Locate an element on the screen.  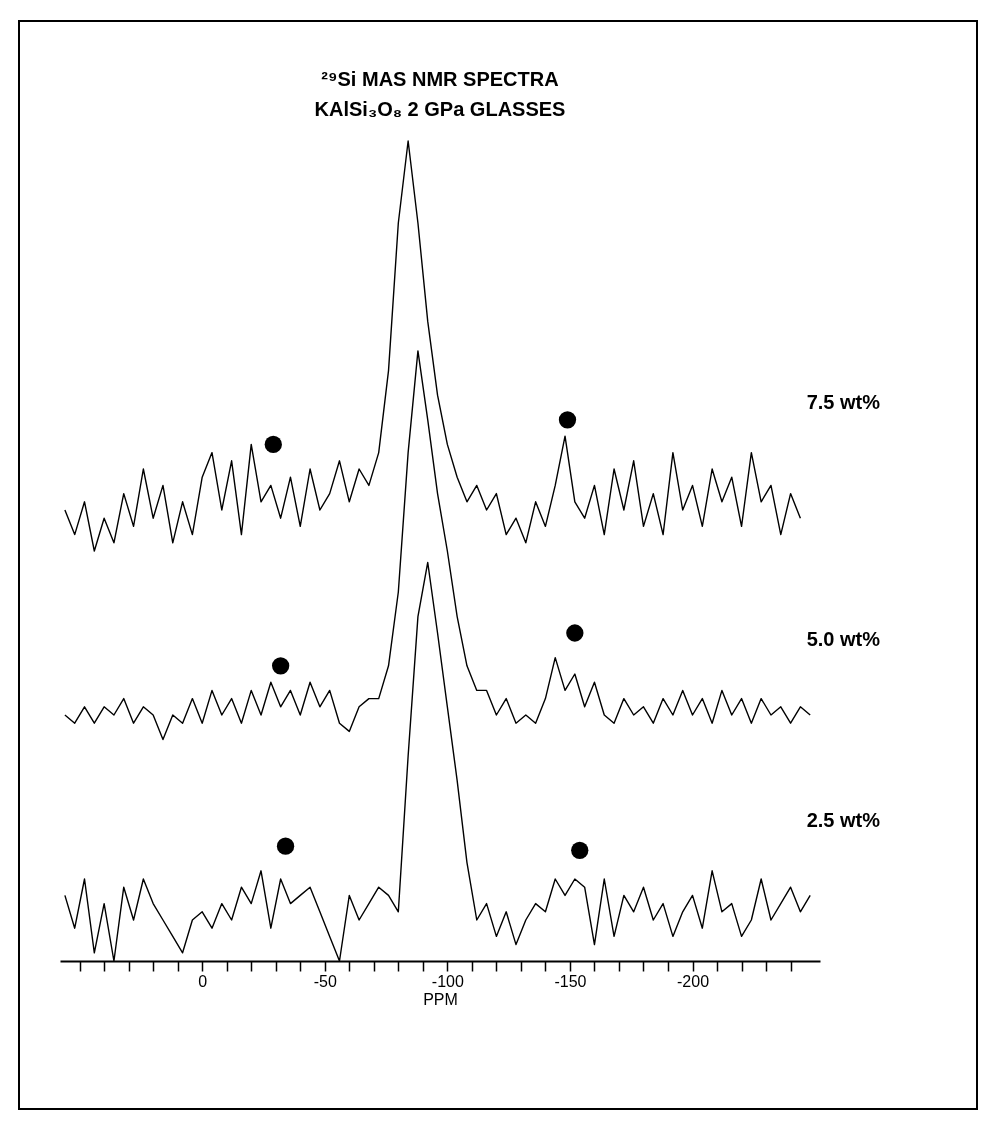
text: 2.5 wt% is located at coordinates (843, 819).